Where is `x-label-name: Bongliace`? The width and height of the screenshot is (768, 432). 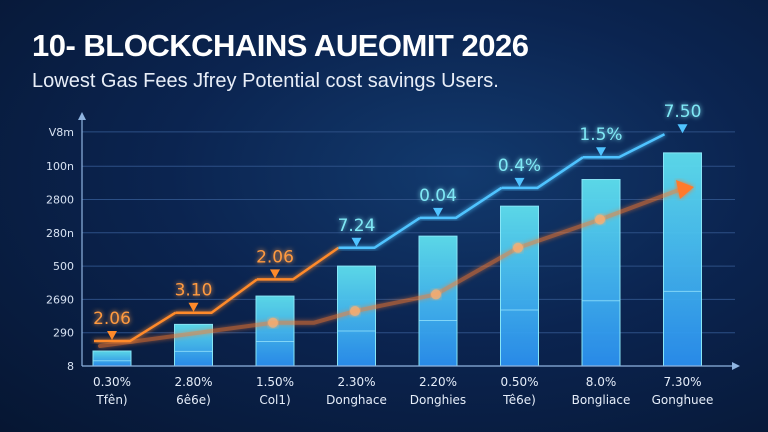
x-label-name: Bongliace is located at coordinates (601, 400).